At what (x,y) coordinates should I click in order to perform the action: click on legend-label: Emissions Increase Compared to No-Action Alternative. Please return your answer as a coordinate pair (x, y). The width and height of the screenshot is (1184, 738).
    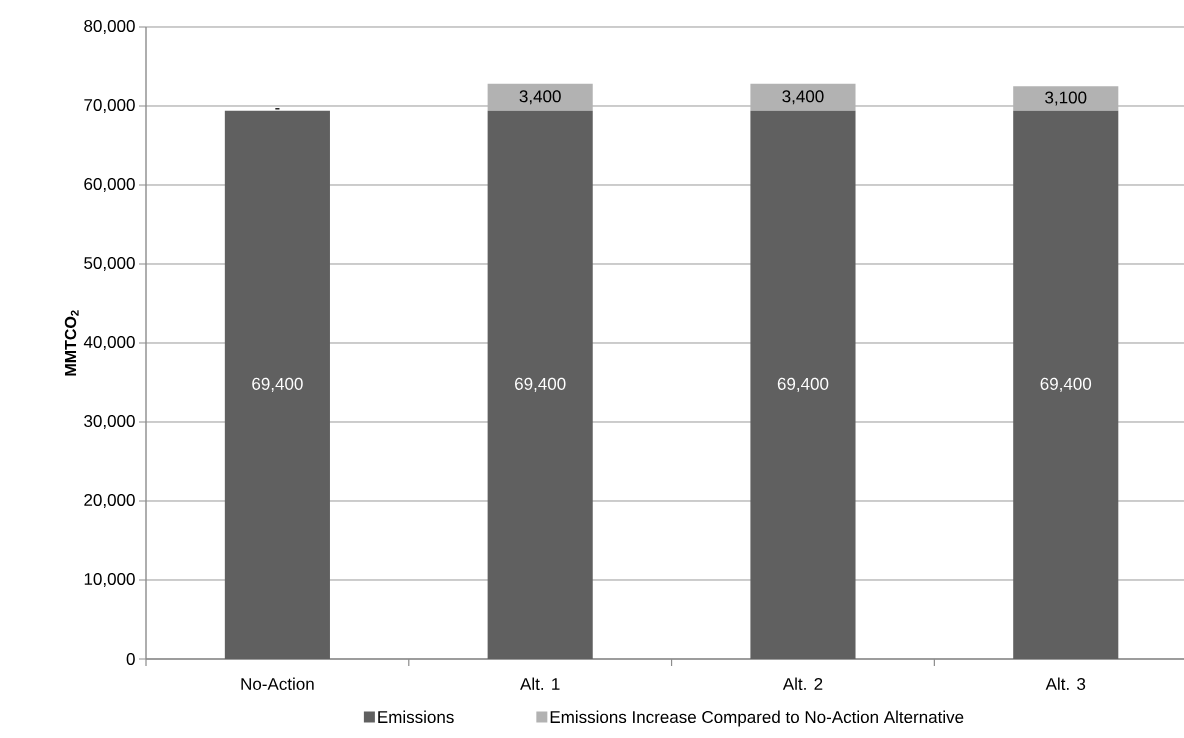
    Looking at the image, I should click on (757, 718).